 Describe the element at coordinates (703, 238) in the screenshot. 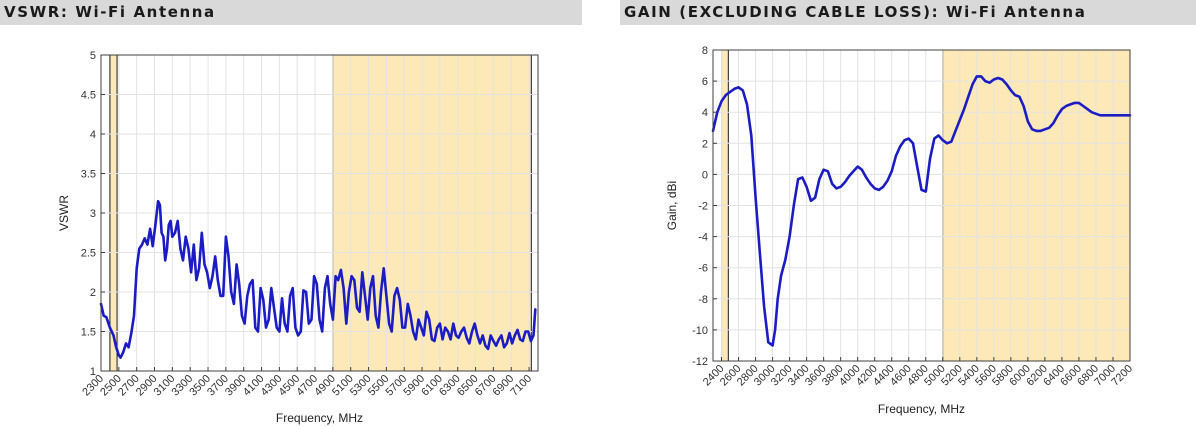

I see `gain-ytick-label: -4` at that location.